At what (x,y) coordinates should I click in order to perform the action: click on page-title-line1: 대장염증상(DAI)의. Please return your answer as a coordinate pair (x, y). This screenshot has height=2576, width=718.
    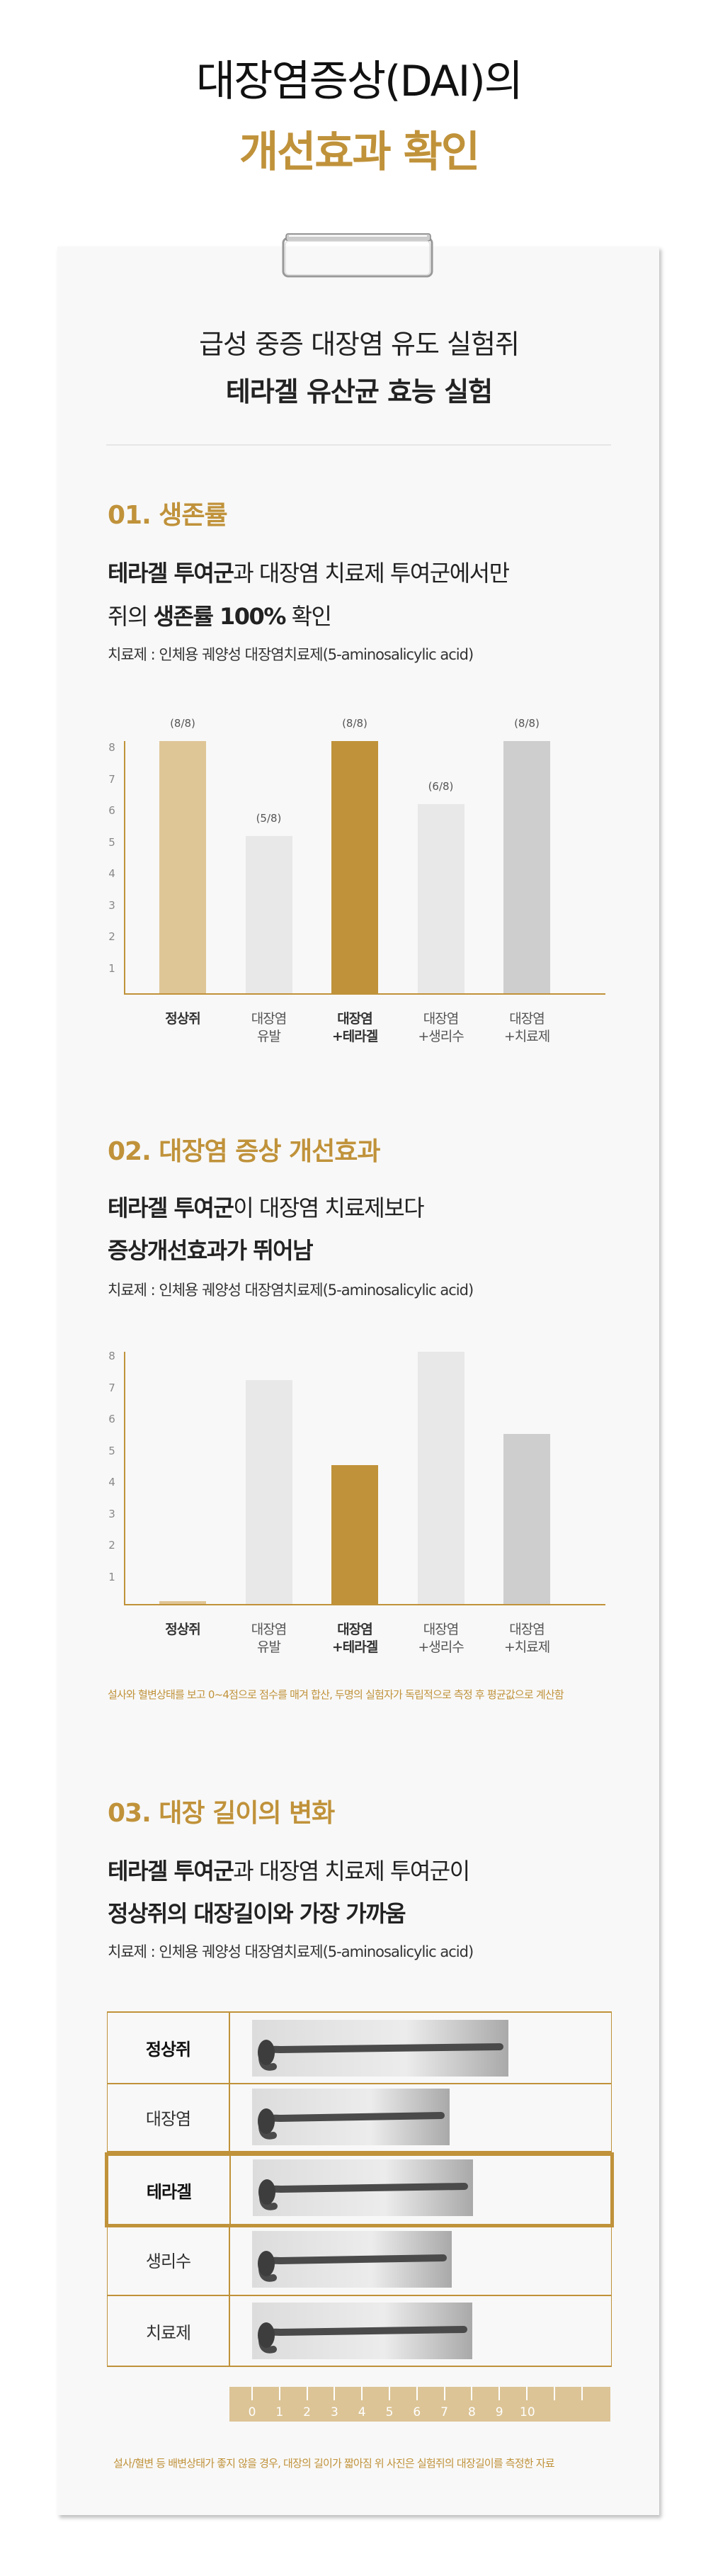
    Looking at the image, I should click on (359, 81).